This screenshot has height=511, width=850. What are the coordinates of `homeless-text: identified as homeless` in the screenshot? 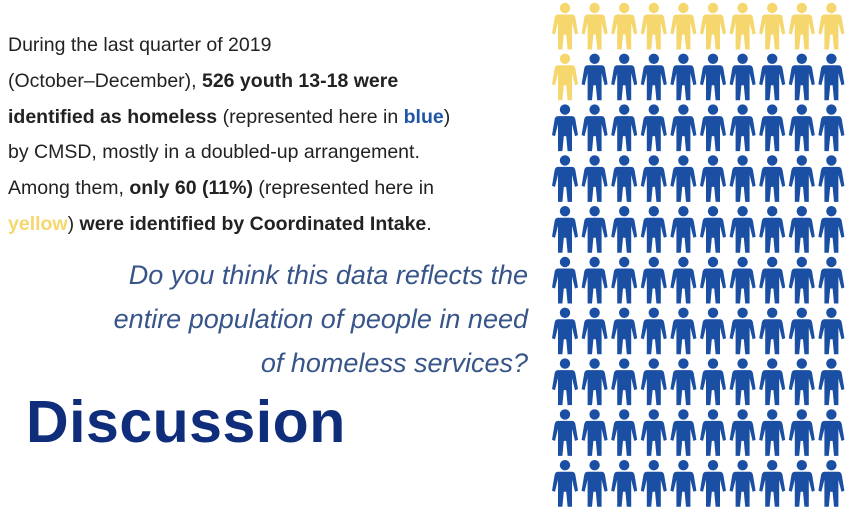 It's located at (113, 116).